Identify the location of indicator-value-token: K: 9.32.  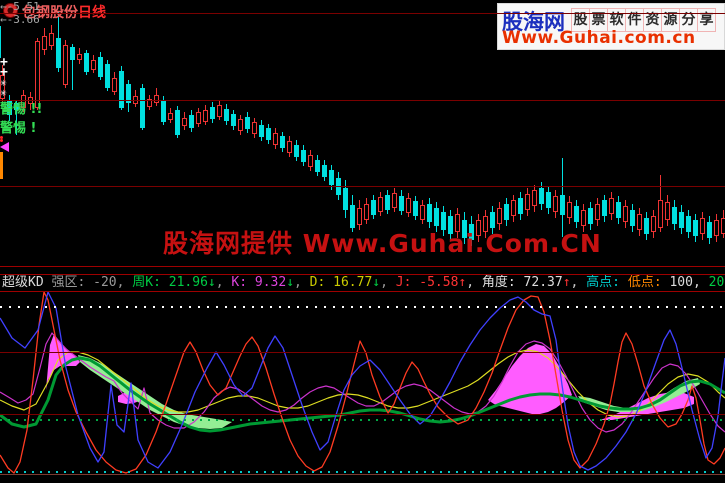
(259, 282).